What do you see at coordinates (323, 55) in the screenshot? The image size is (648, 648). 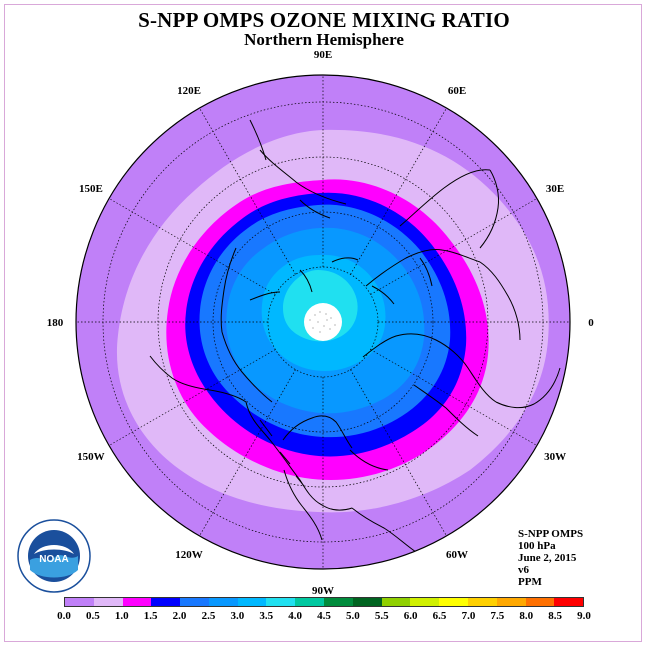 I see `longitude-label: 90E` at bounding box center [323, 55].